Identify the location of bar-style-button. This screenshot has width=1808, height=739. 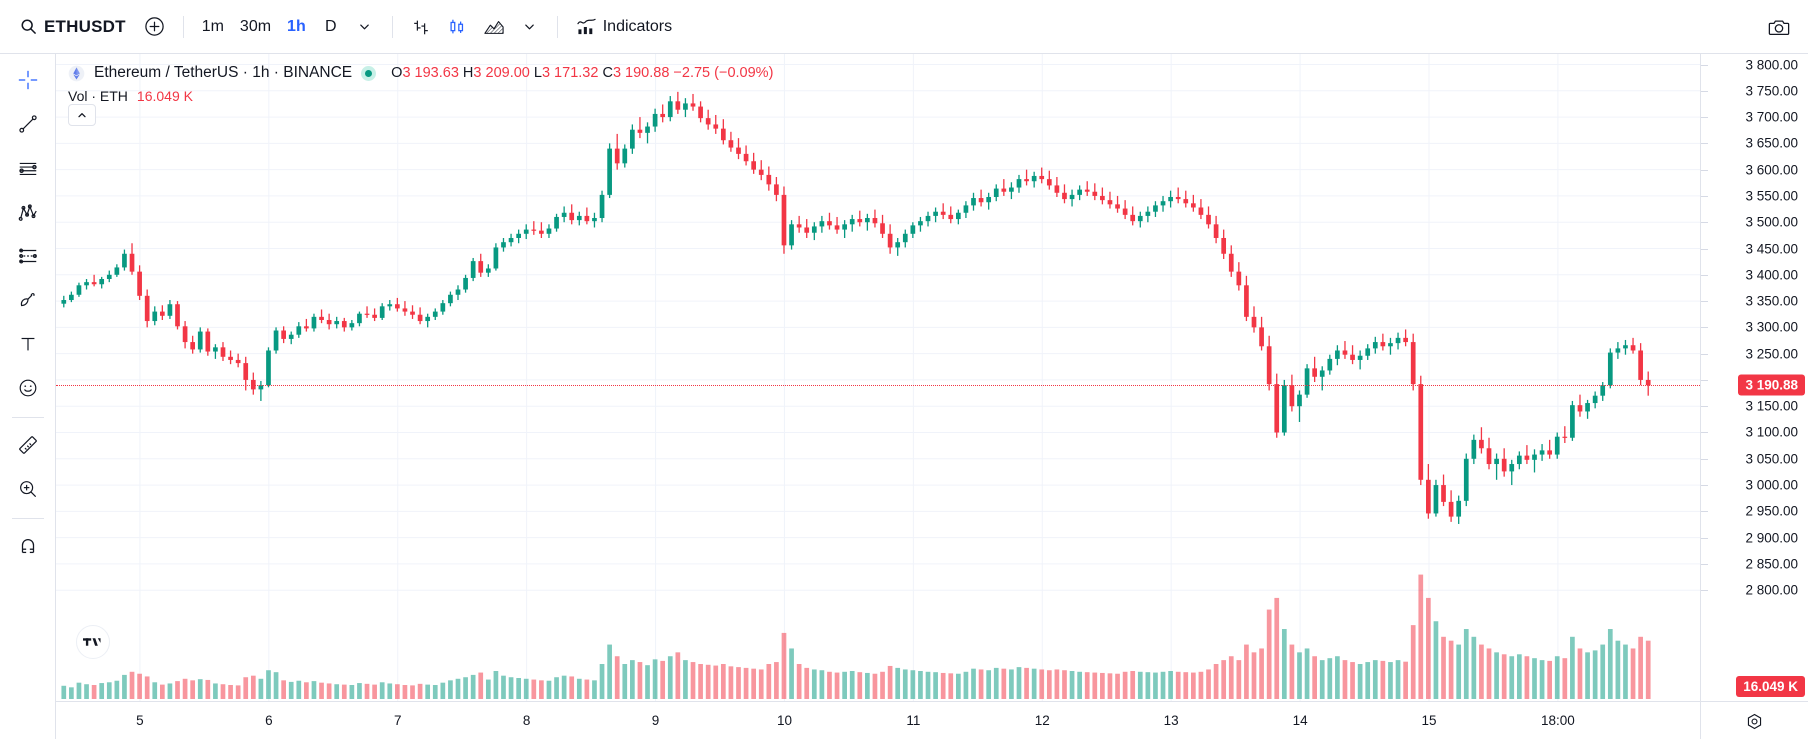
(421, 27).